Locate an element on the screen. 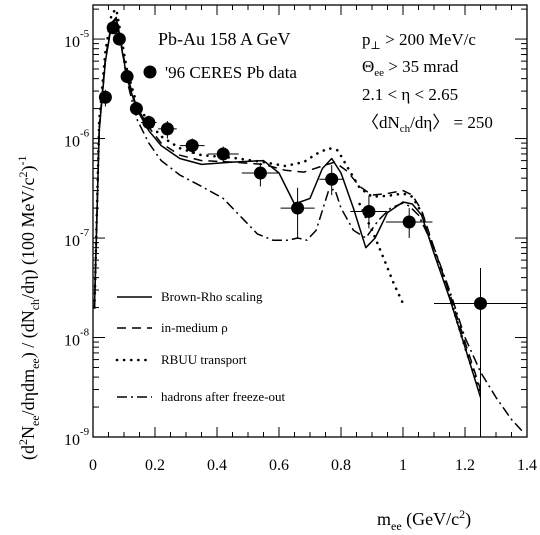 The width and height of the screenshot is (540, 535). y-tick-label: 10⁻⁸ is located at coordinates (77, 338).